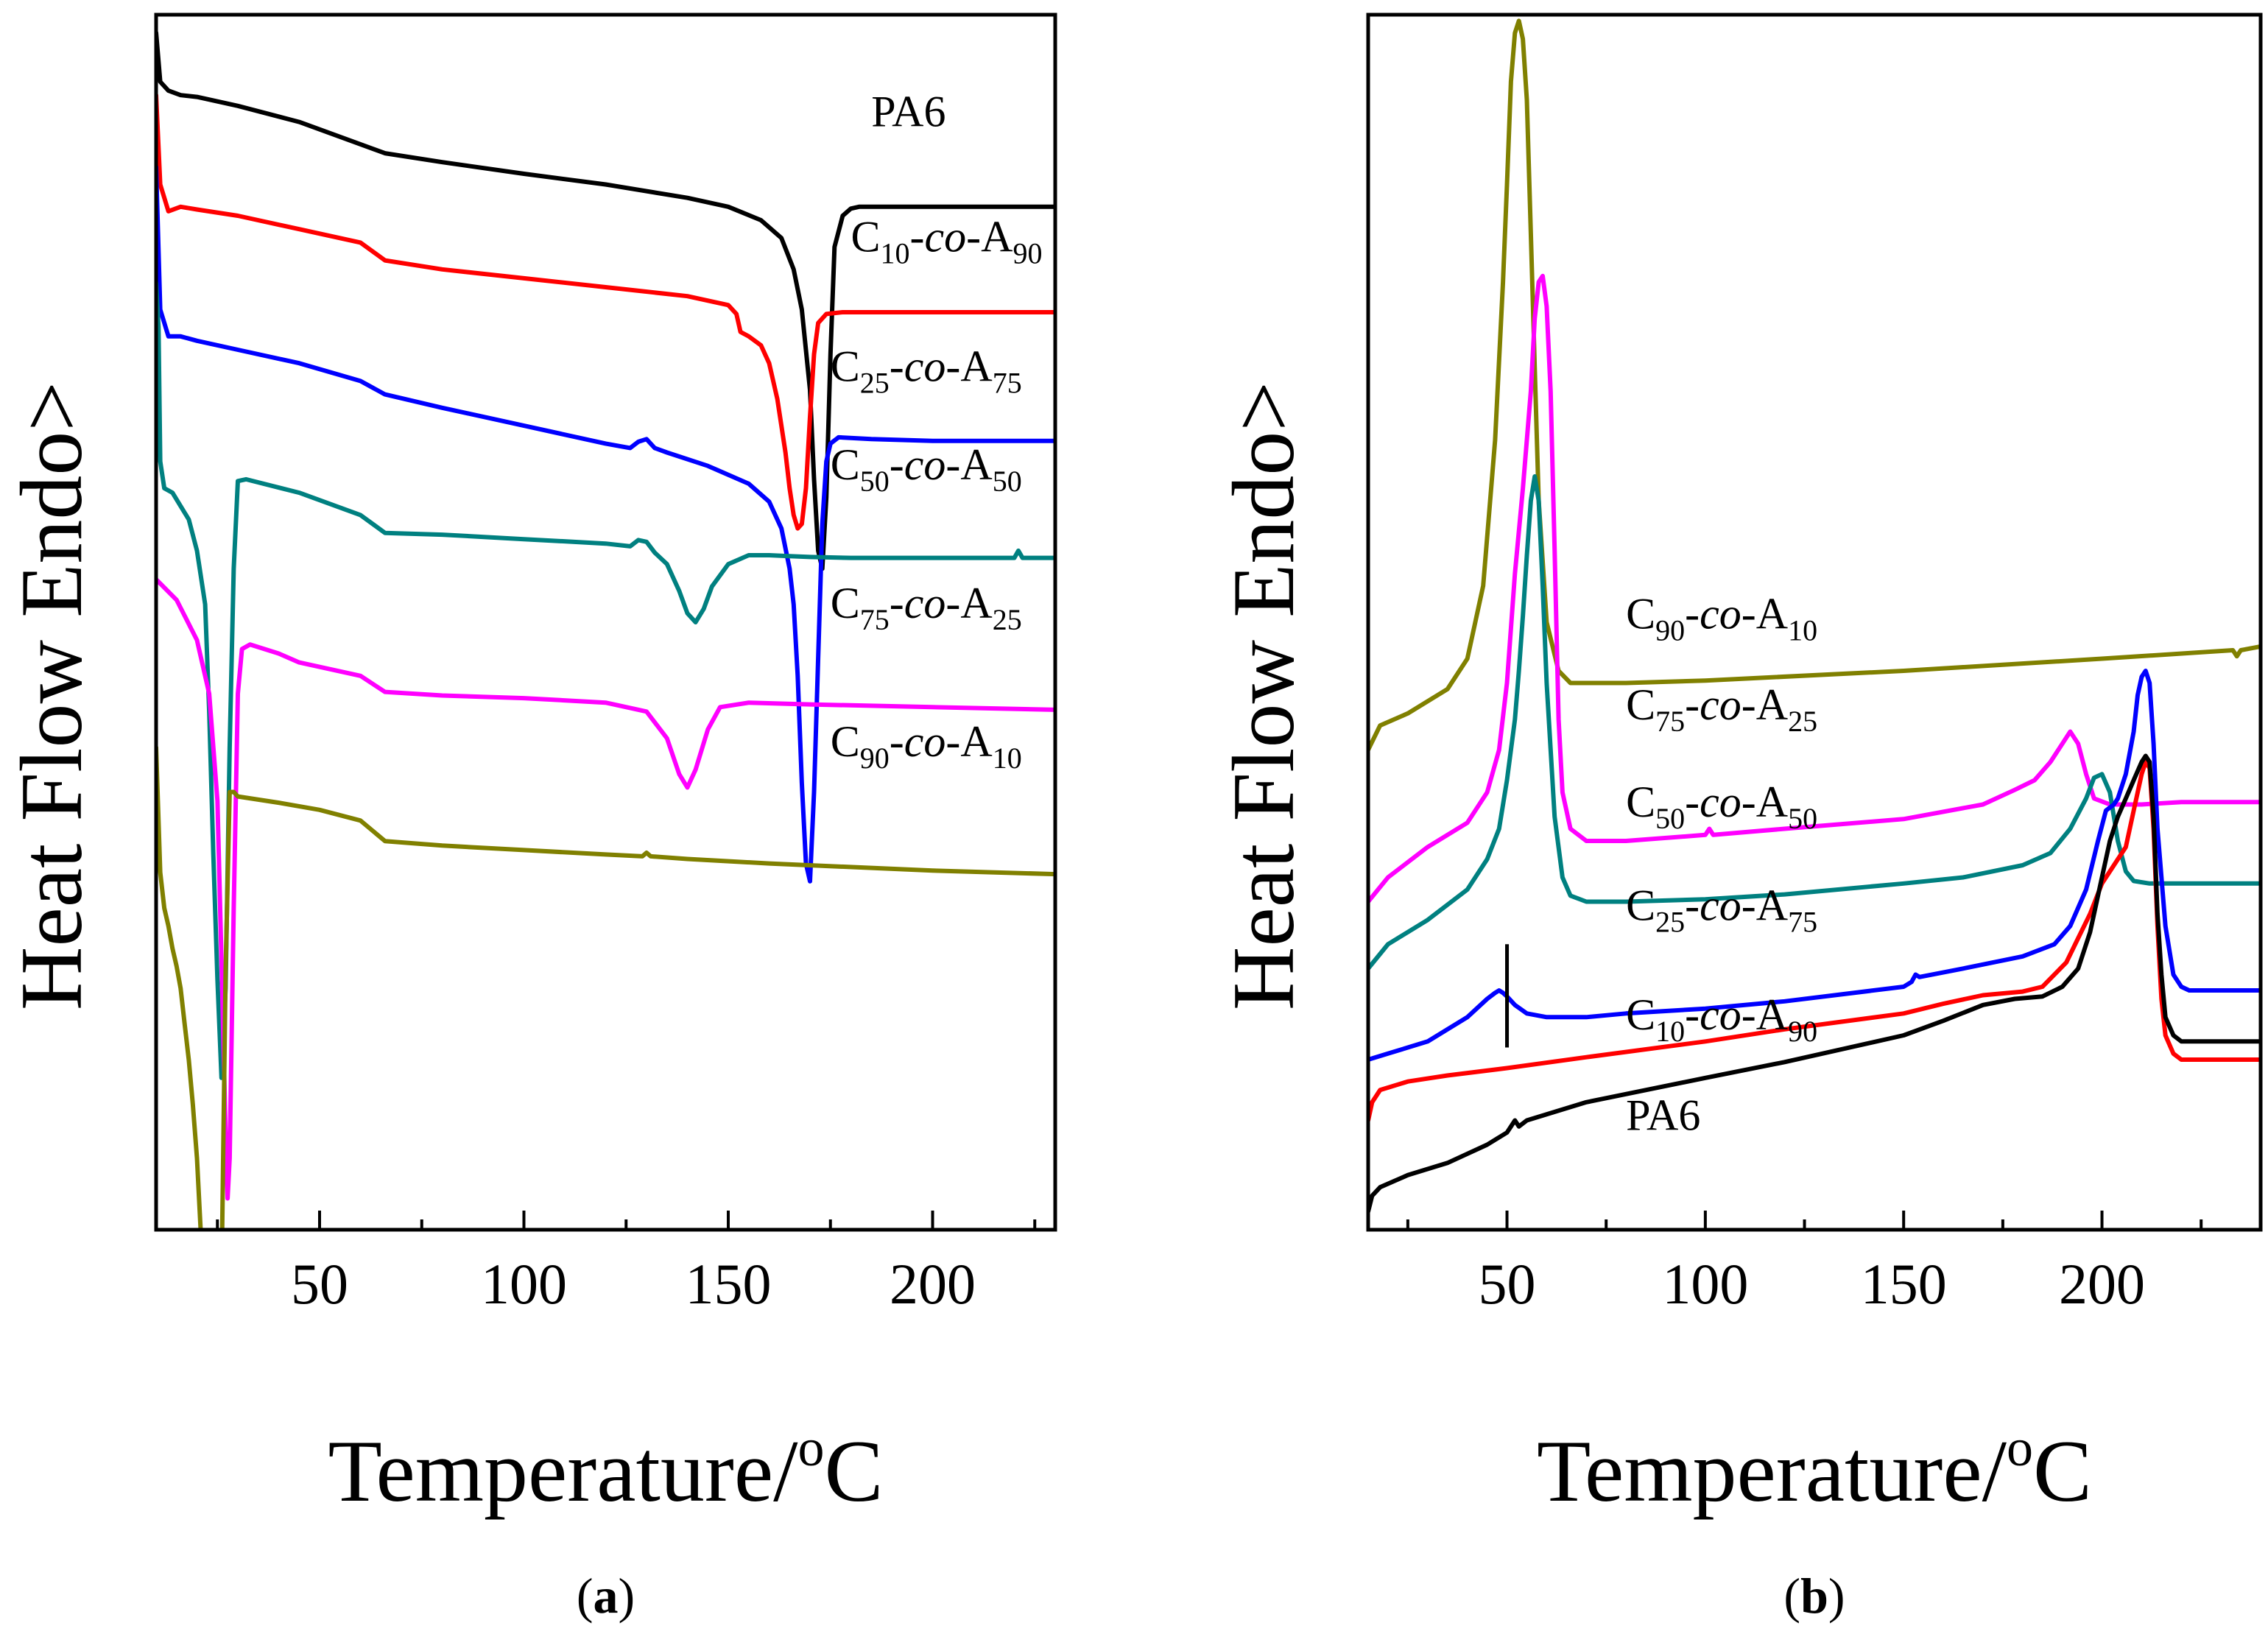  What do you see at coordinates (1721, 1019) in the screenshot?
I see `series-label-4: C10-co-A90` at bounding box center [1721, 1019].